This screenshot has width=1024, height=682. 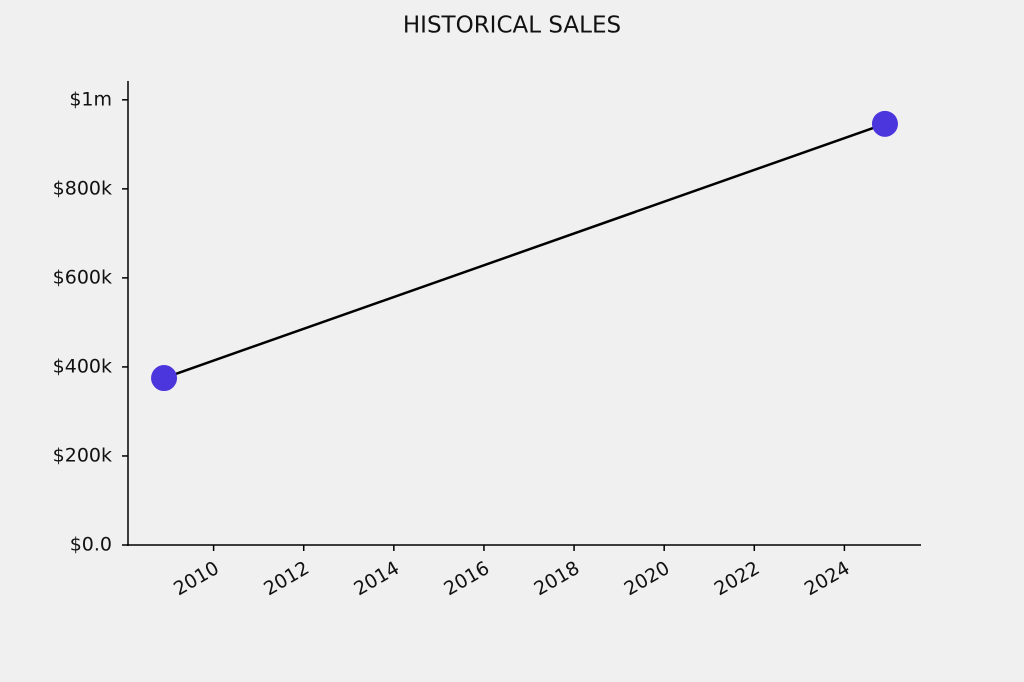 What do you see at coordinates (91, 545) in the screenshot?
I see `y-tick-label: $0.0` at bounding box center [91, 545].